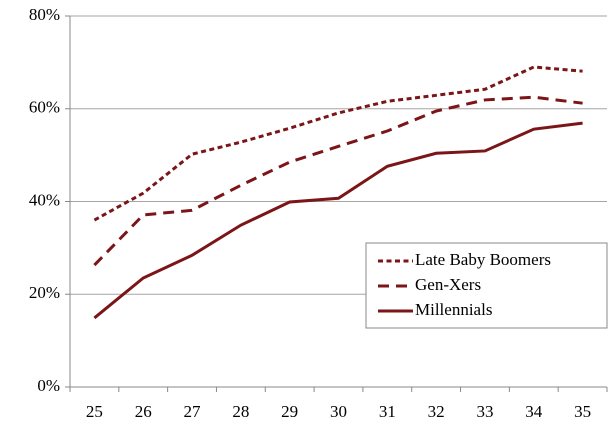 The image size is (608, 426). I want to click on y-tick-label: 20%, so click(44, 292).